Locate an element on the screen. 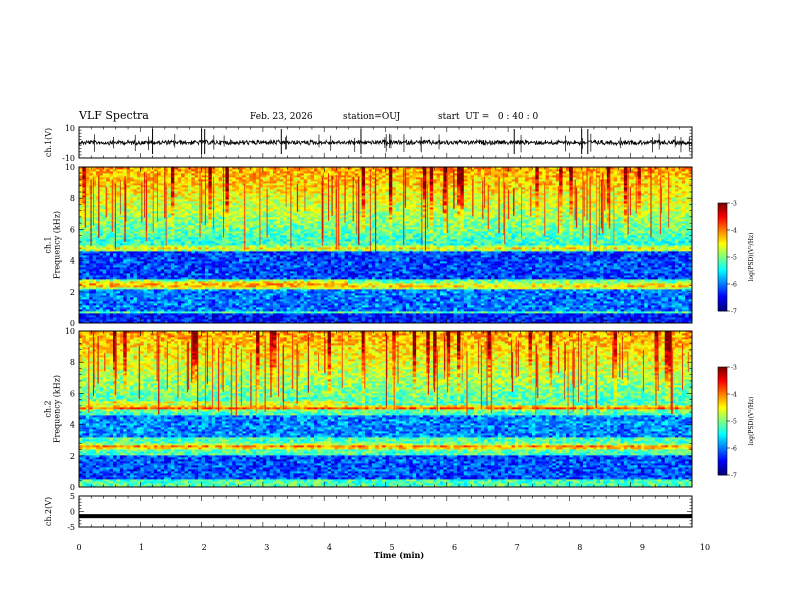  ch1-spectrogram-colorbar-tick-label: -7 is located at coordinates (734, 312).